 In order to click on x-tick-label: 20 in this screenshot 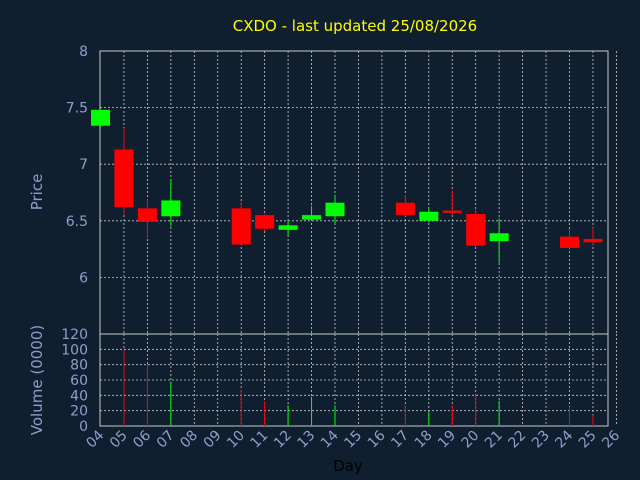, I will do `click(471, 440)`.